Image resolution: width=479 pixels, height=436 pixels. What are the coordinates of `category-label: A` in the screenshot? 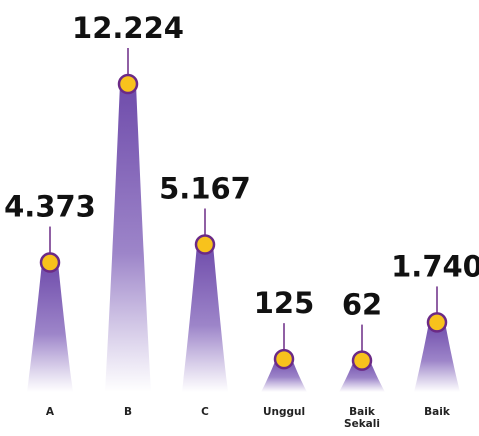 It's located at (50, 412).